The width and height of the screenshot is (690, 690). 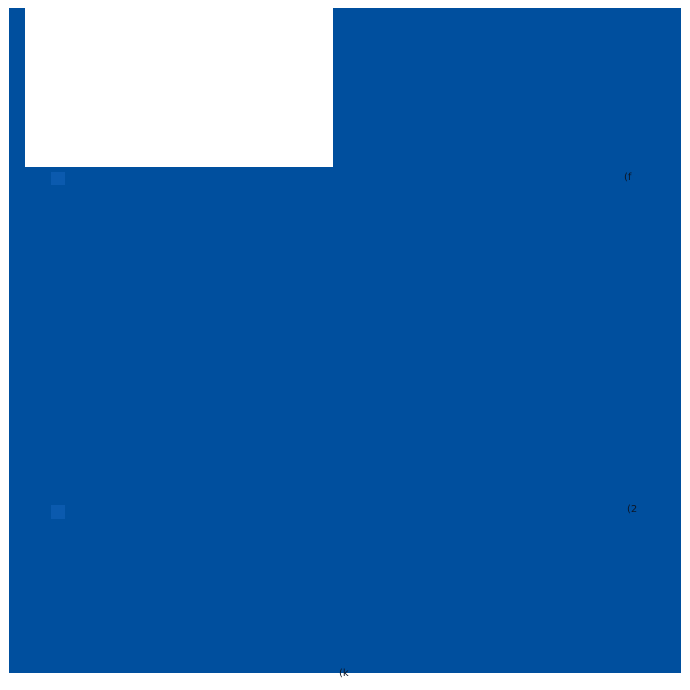 I want to click on micro-label-bottom-center: (k, so click(x=344, y=673).